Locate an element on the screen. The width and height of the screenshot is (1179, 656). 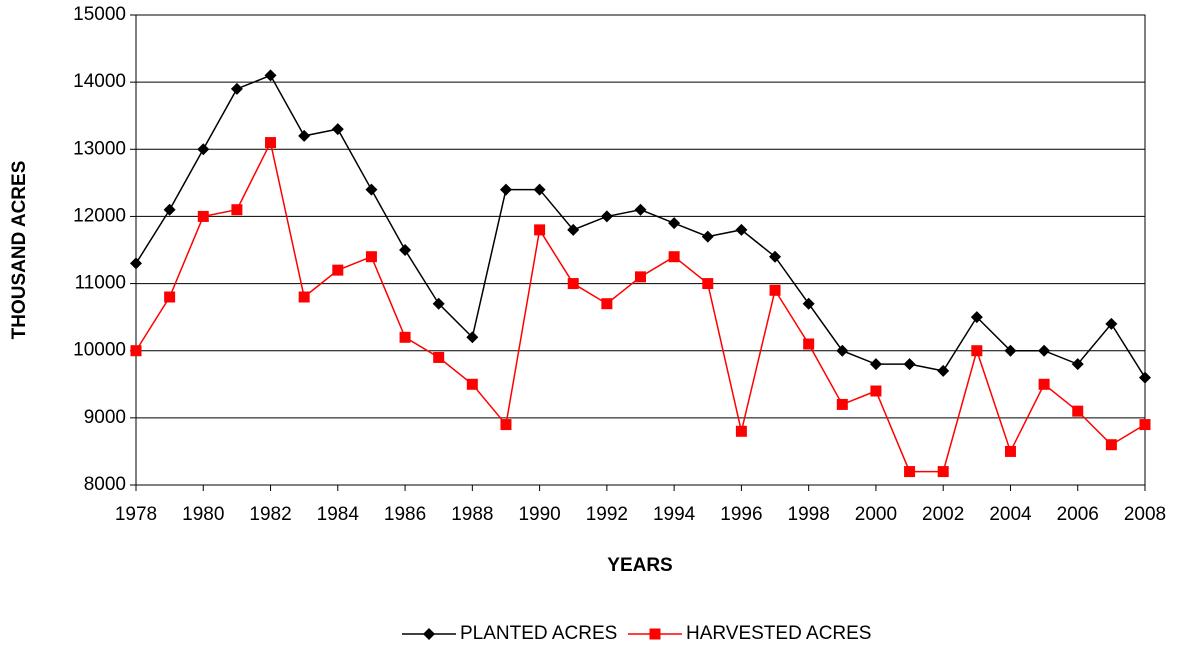
x-tick-label: 2008 is located at coordinates (1145, 514).